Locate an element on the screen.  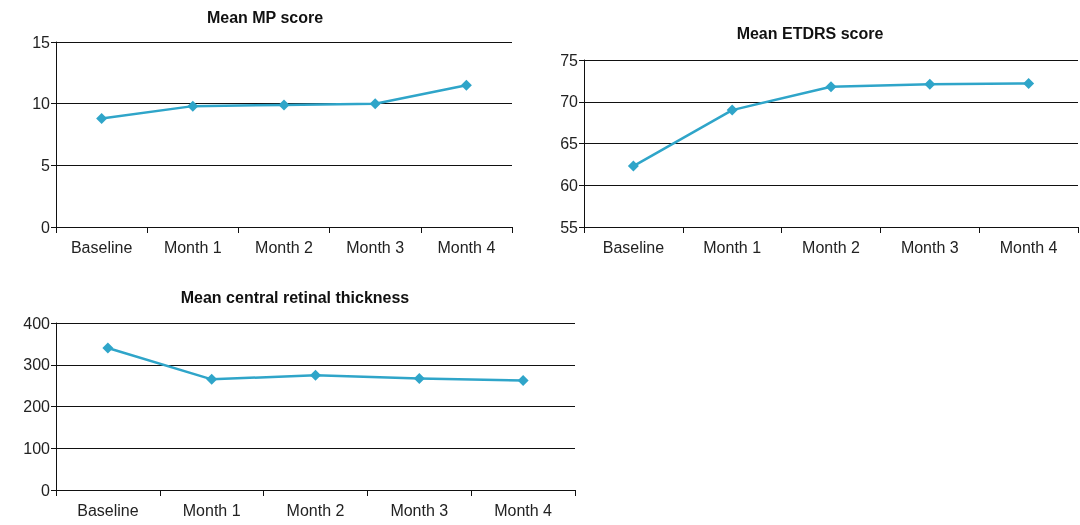
y-tick-label: 75 is located at coordinates (569, 60).